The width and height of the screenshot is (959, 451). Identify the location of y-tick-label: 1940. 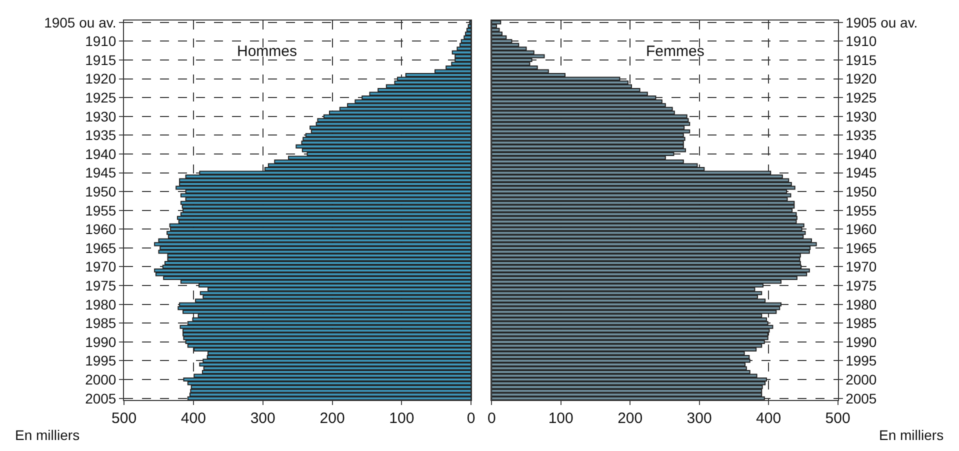
(100, 154).